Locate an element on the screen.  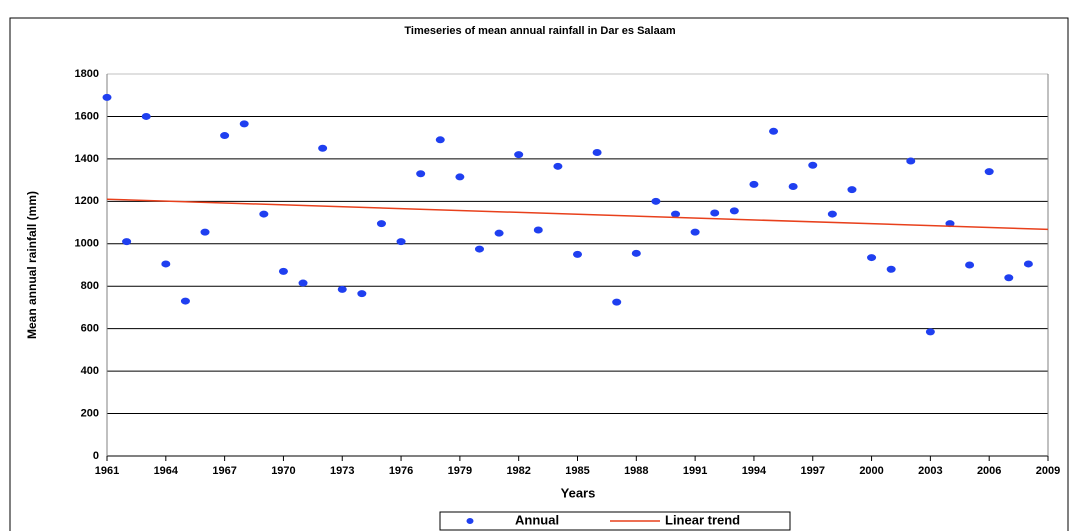
x-tick-label: 2006 is located at coordinates (989, 471).